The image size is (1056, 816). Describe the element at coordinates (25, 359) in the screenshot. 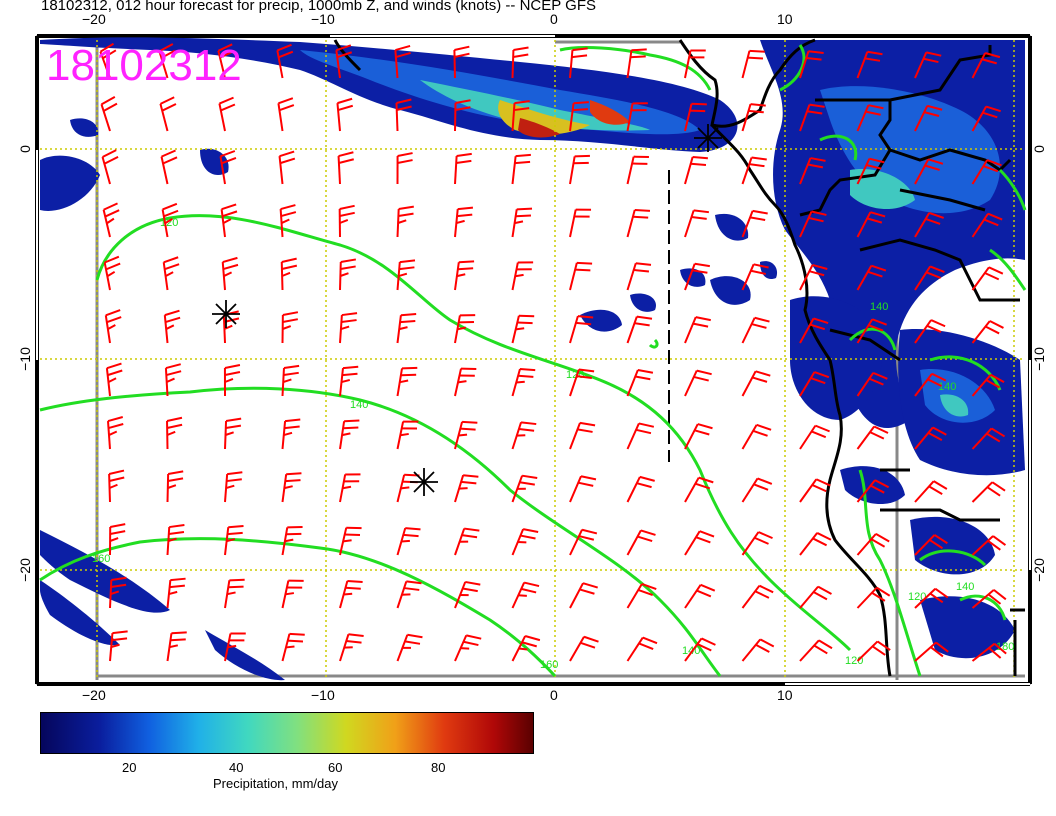

I see `left-lat-label: −10` at that location.